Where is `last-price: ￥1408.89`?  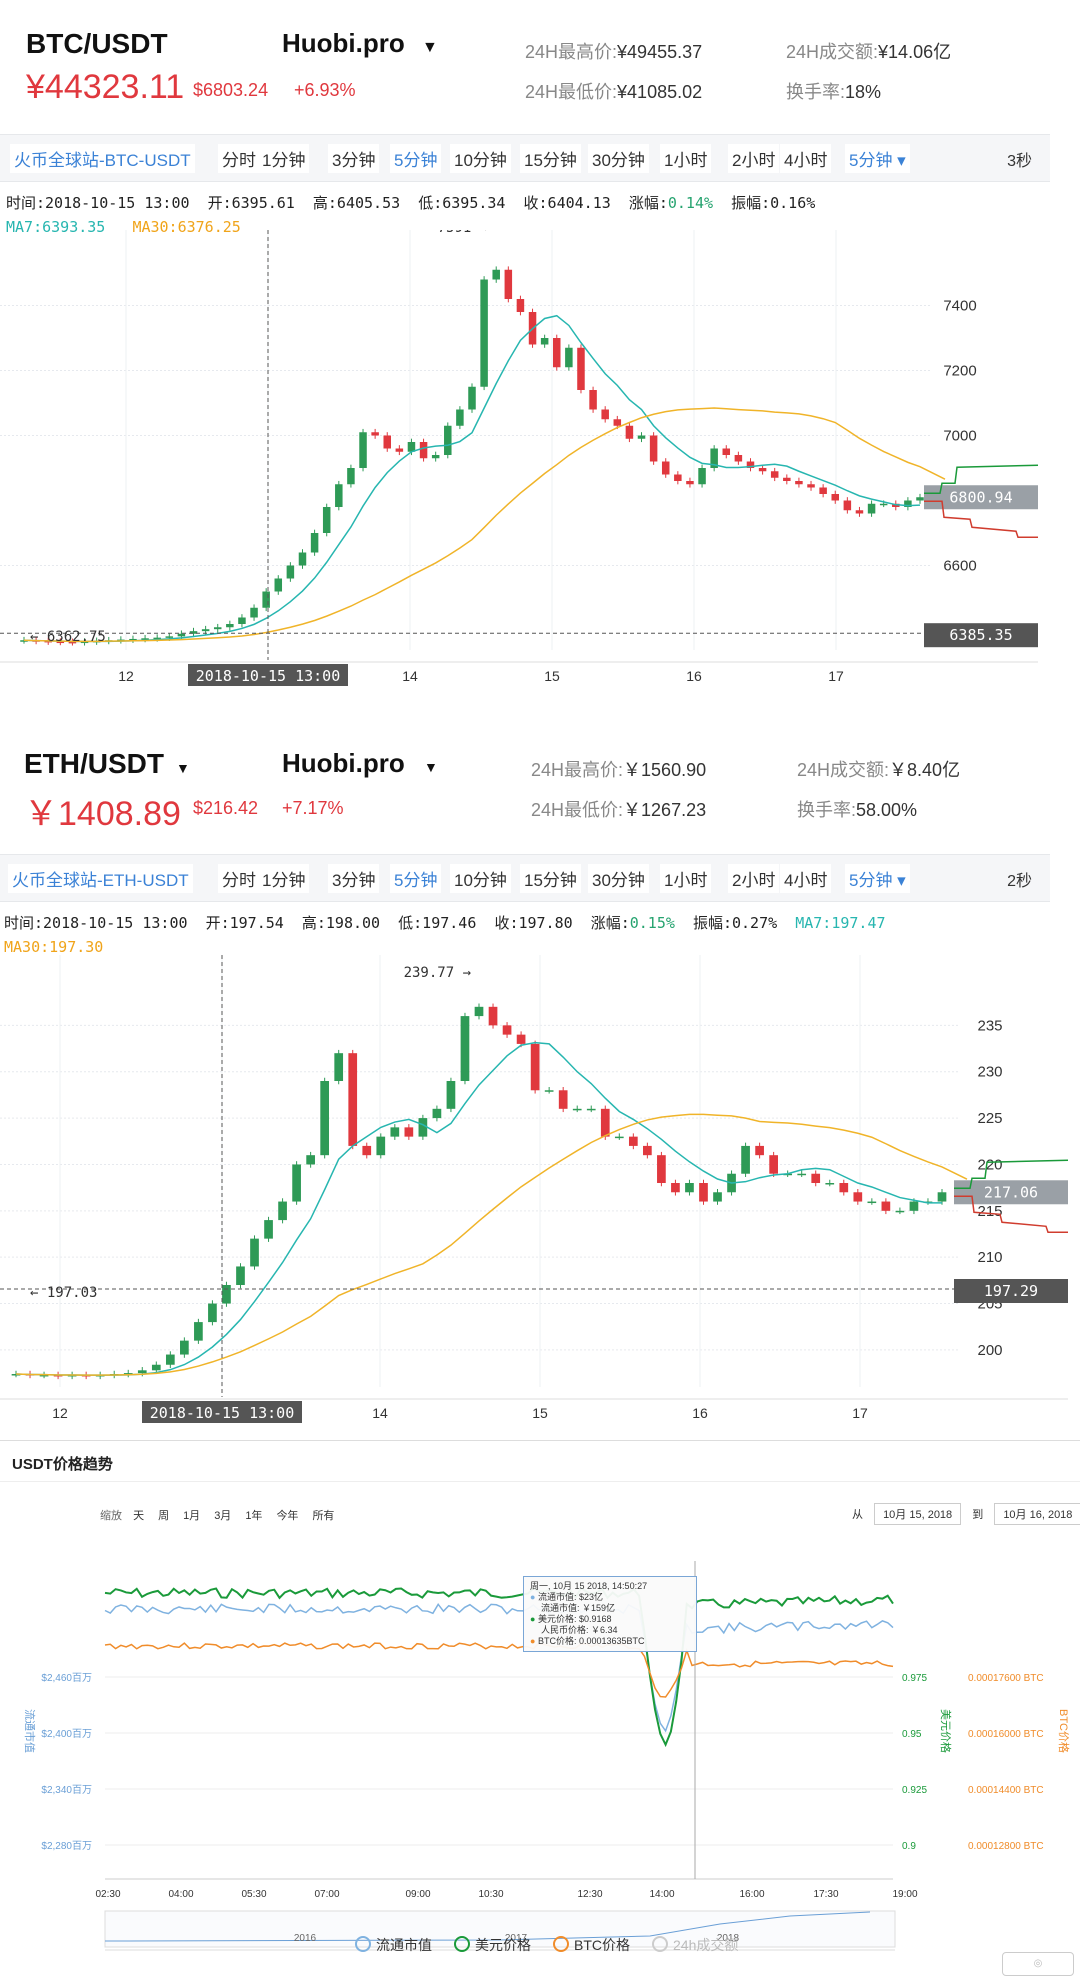
last-price: ￥1408.89 is located at coordinates (102, 814).